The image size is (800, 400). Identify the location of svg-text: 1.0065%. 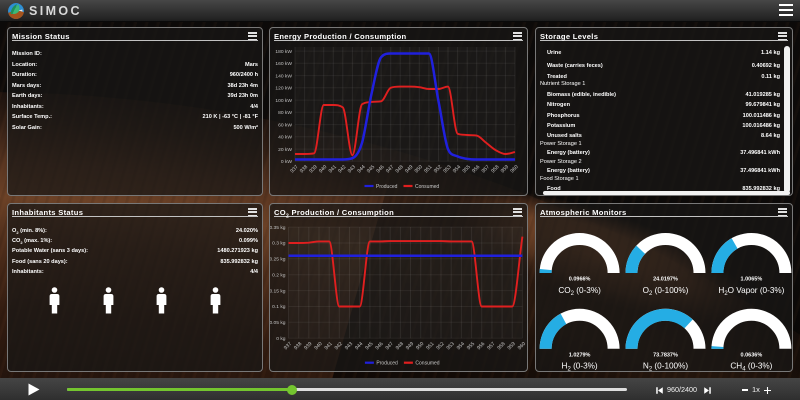
(752, 280).